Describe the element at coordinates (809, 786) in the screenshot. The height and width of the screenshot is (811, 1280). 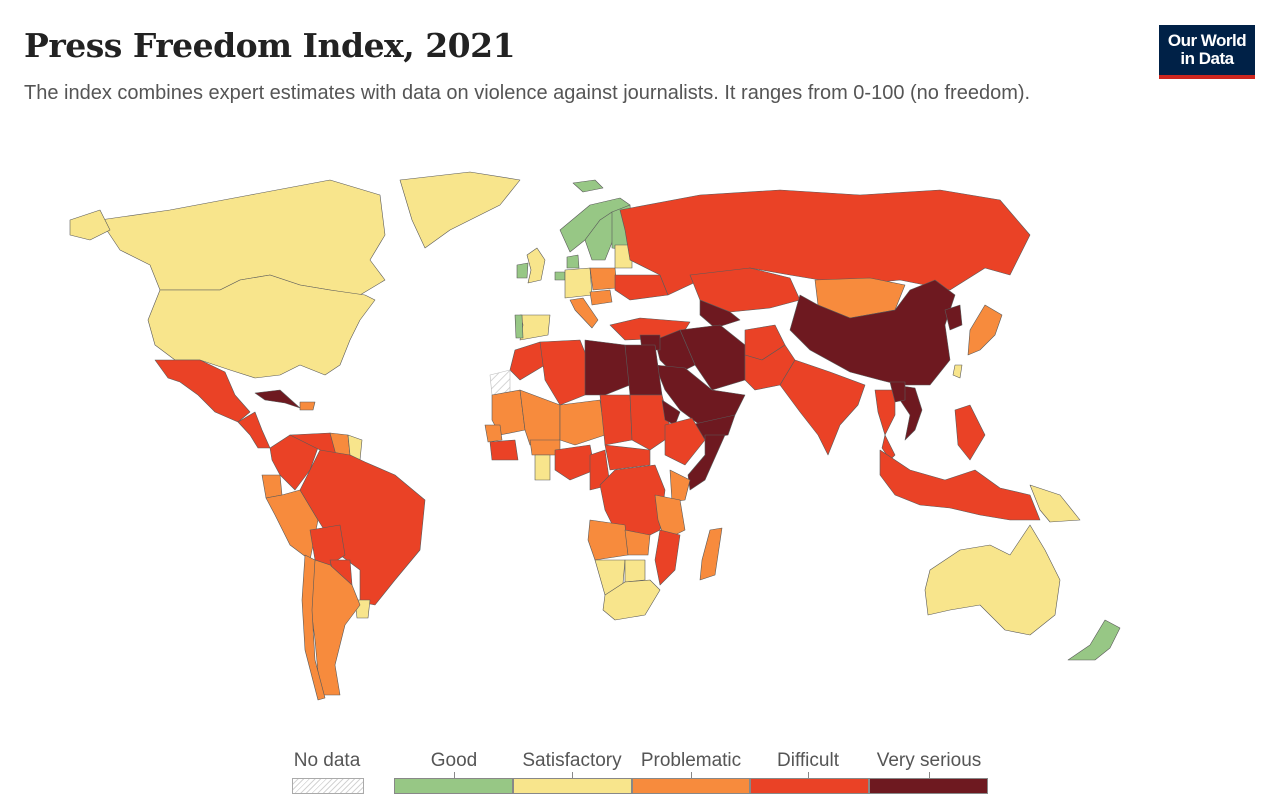
I see `legend-swatch-difficult` at that location.